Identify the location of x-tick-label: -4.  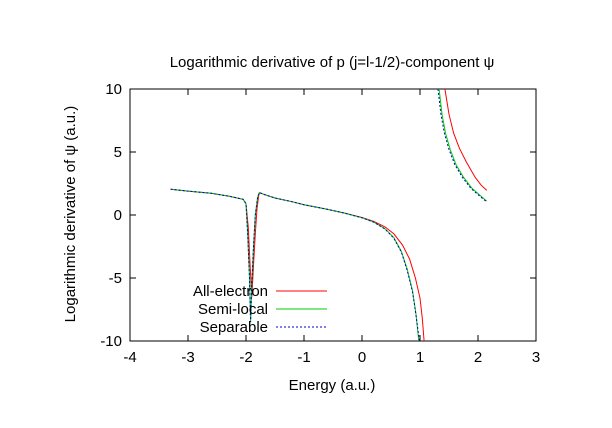
(129, 357).